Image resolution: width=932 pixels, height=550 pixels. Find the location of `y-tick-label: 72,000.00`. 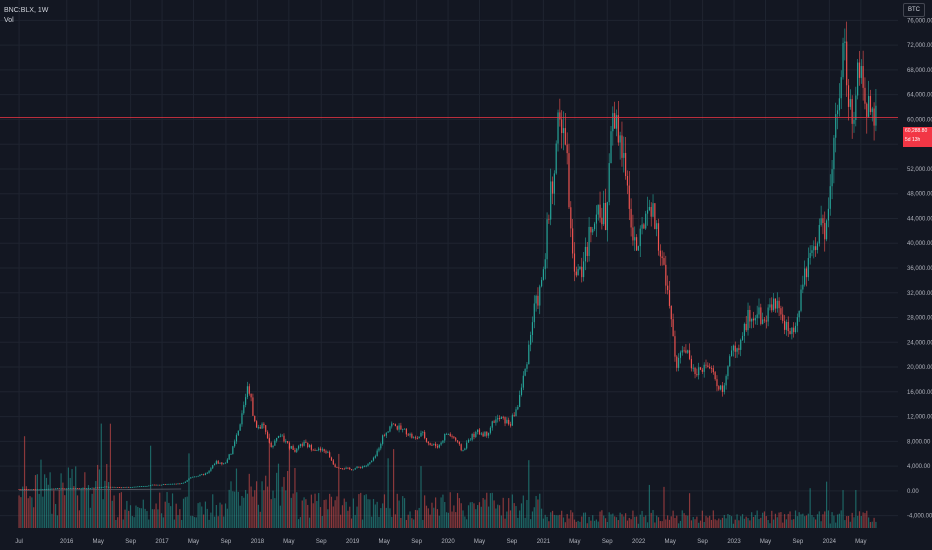

y-tick-label: 72,000.00 is located at coordinates (919, 46).